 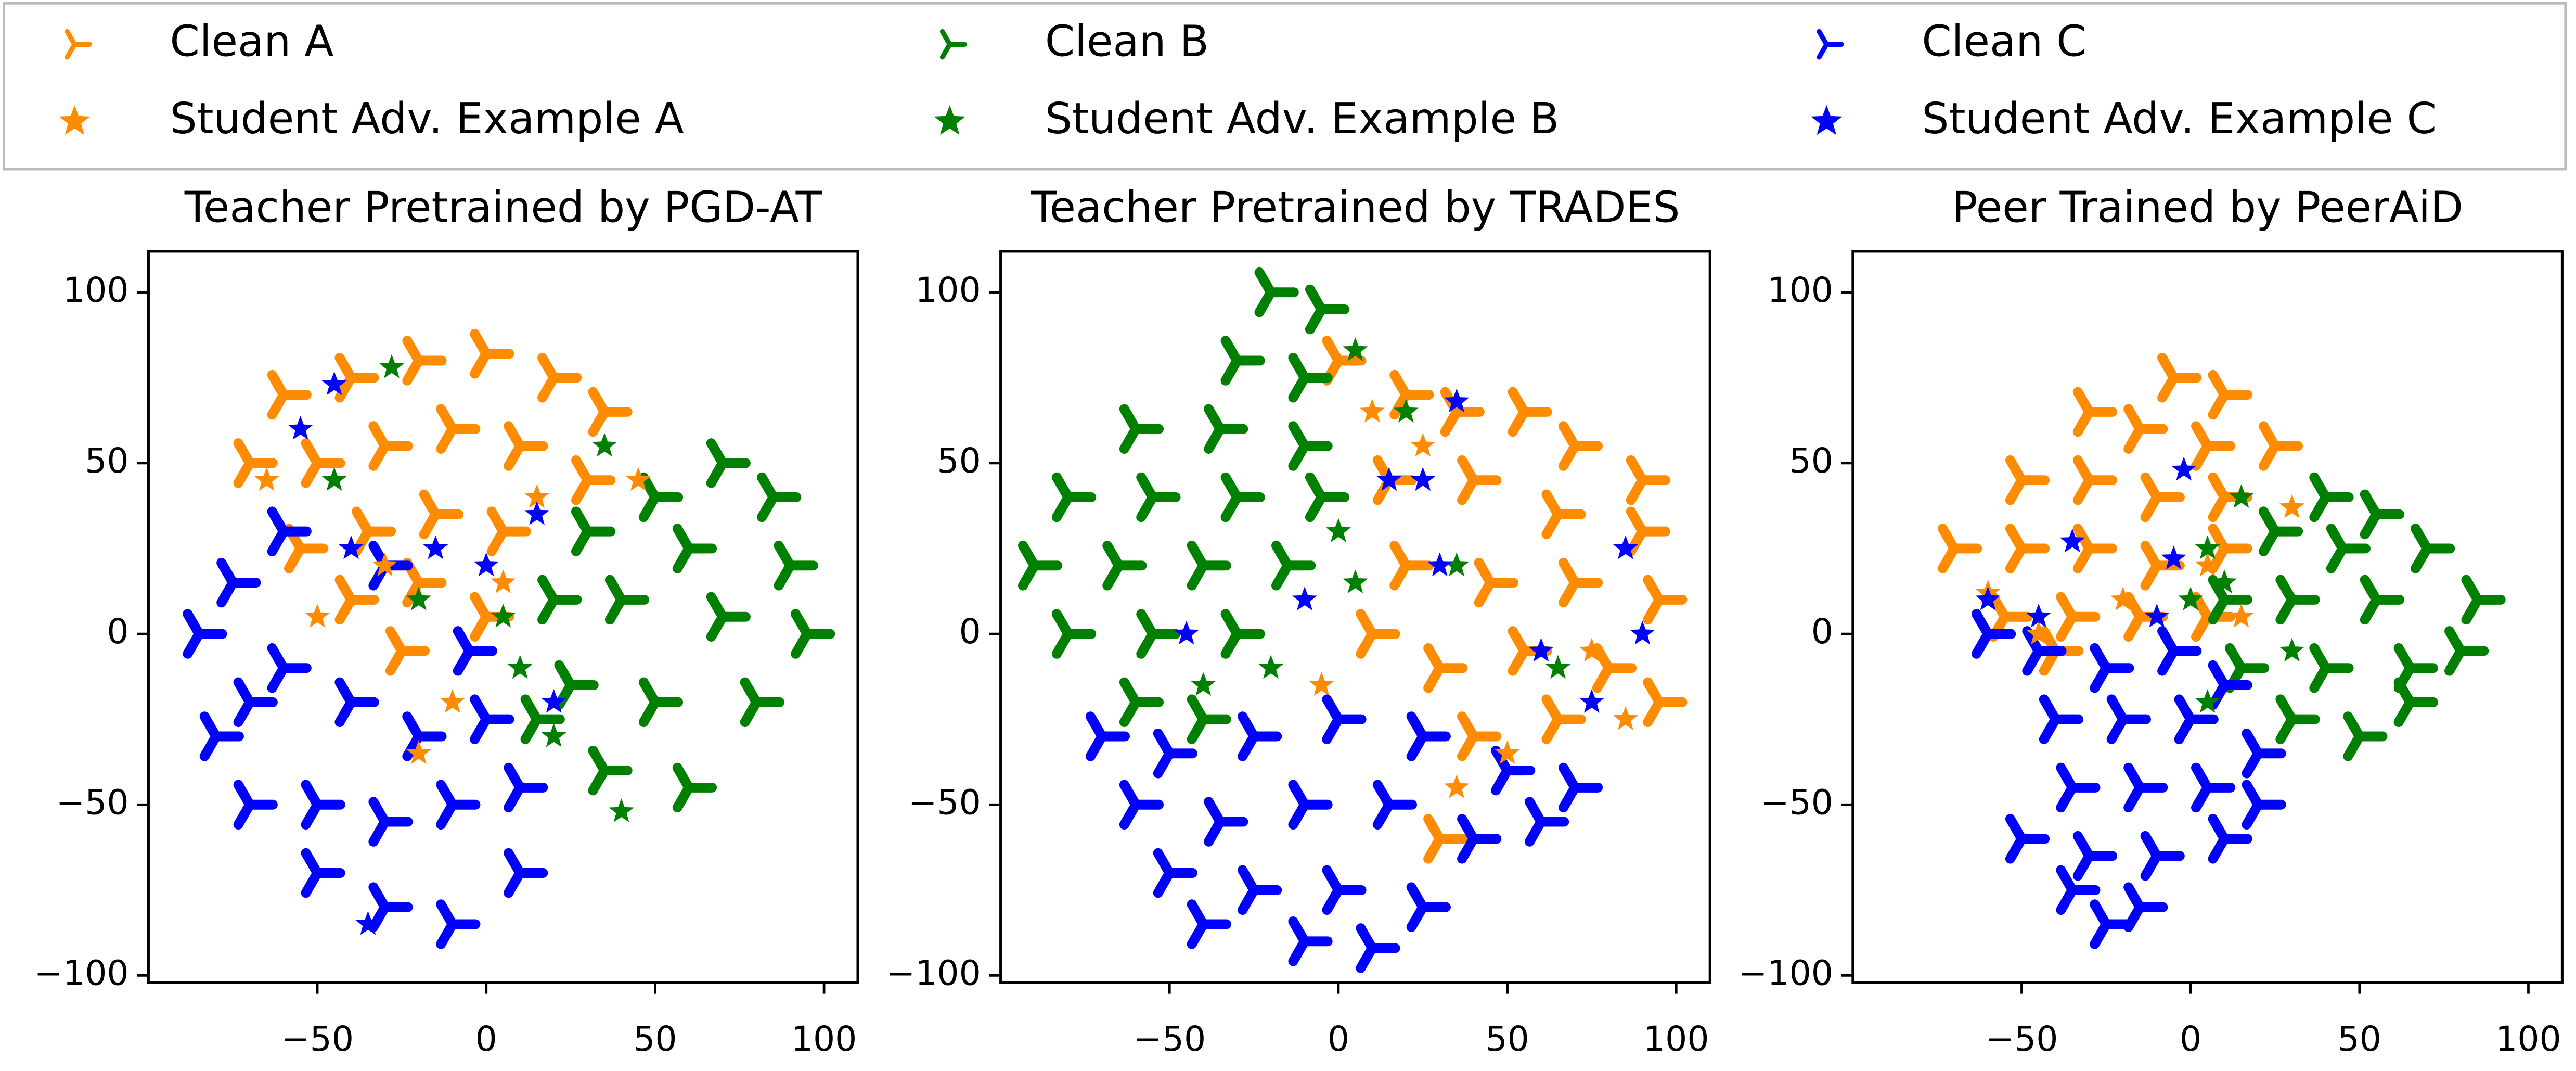 What do you see at coordinates (251, 42) in the screenshot?
I see `legend-label: Clean A` at bounding box center [251, 42].